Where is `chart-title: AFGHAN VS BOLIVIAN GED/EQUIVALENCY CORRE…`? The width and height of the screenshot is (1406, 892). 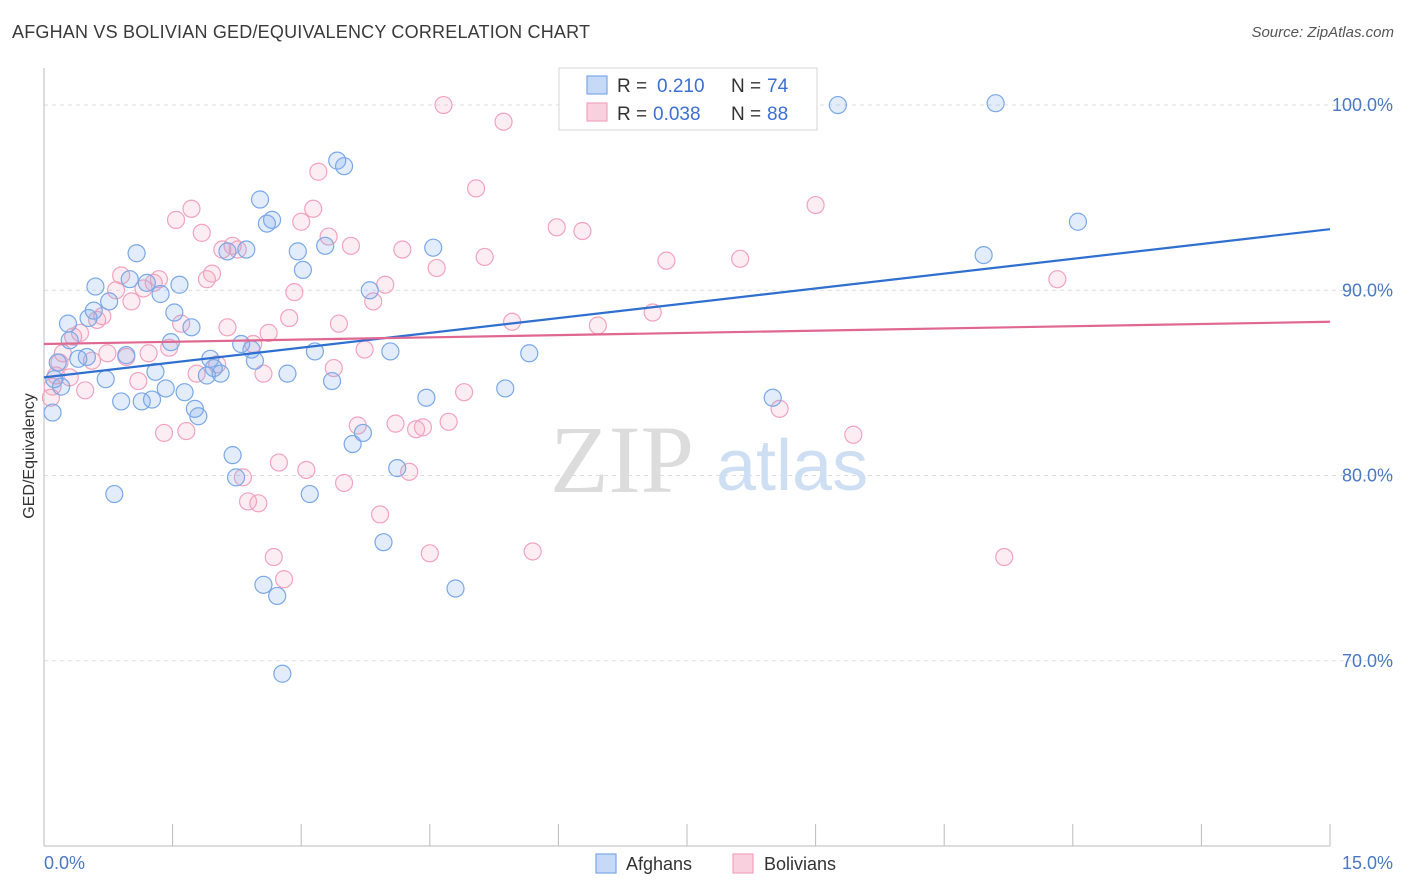
chart-title: AFGHAN VS BOLIVIAN GED/EQUIVALENCY CORRE… is located at coordinates (301, 32).